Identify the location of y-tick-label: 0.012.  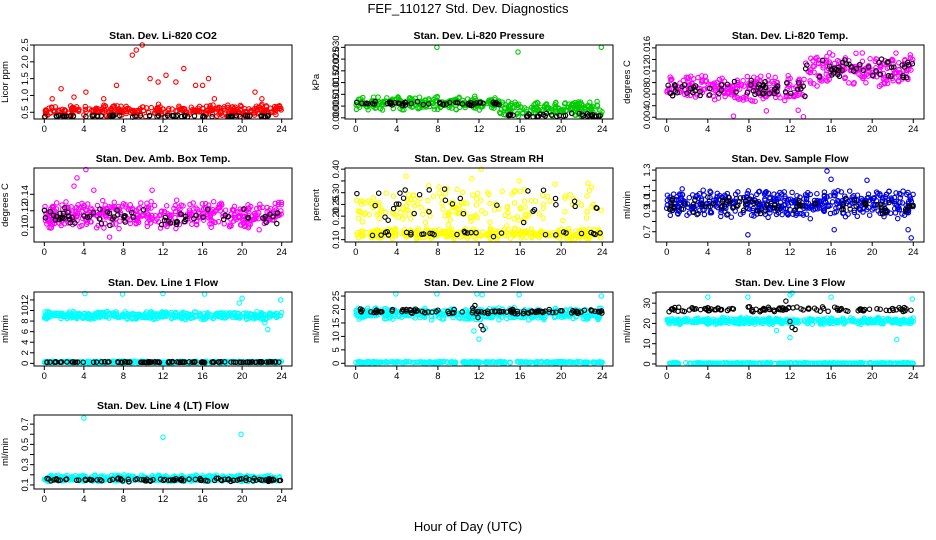
(647, 71).